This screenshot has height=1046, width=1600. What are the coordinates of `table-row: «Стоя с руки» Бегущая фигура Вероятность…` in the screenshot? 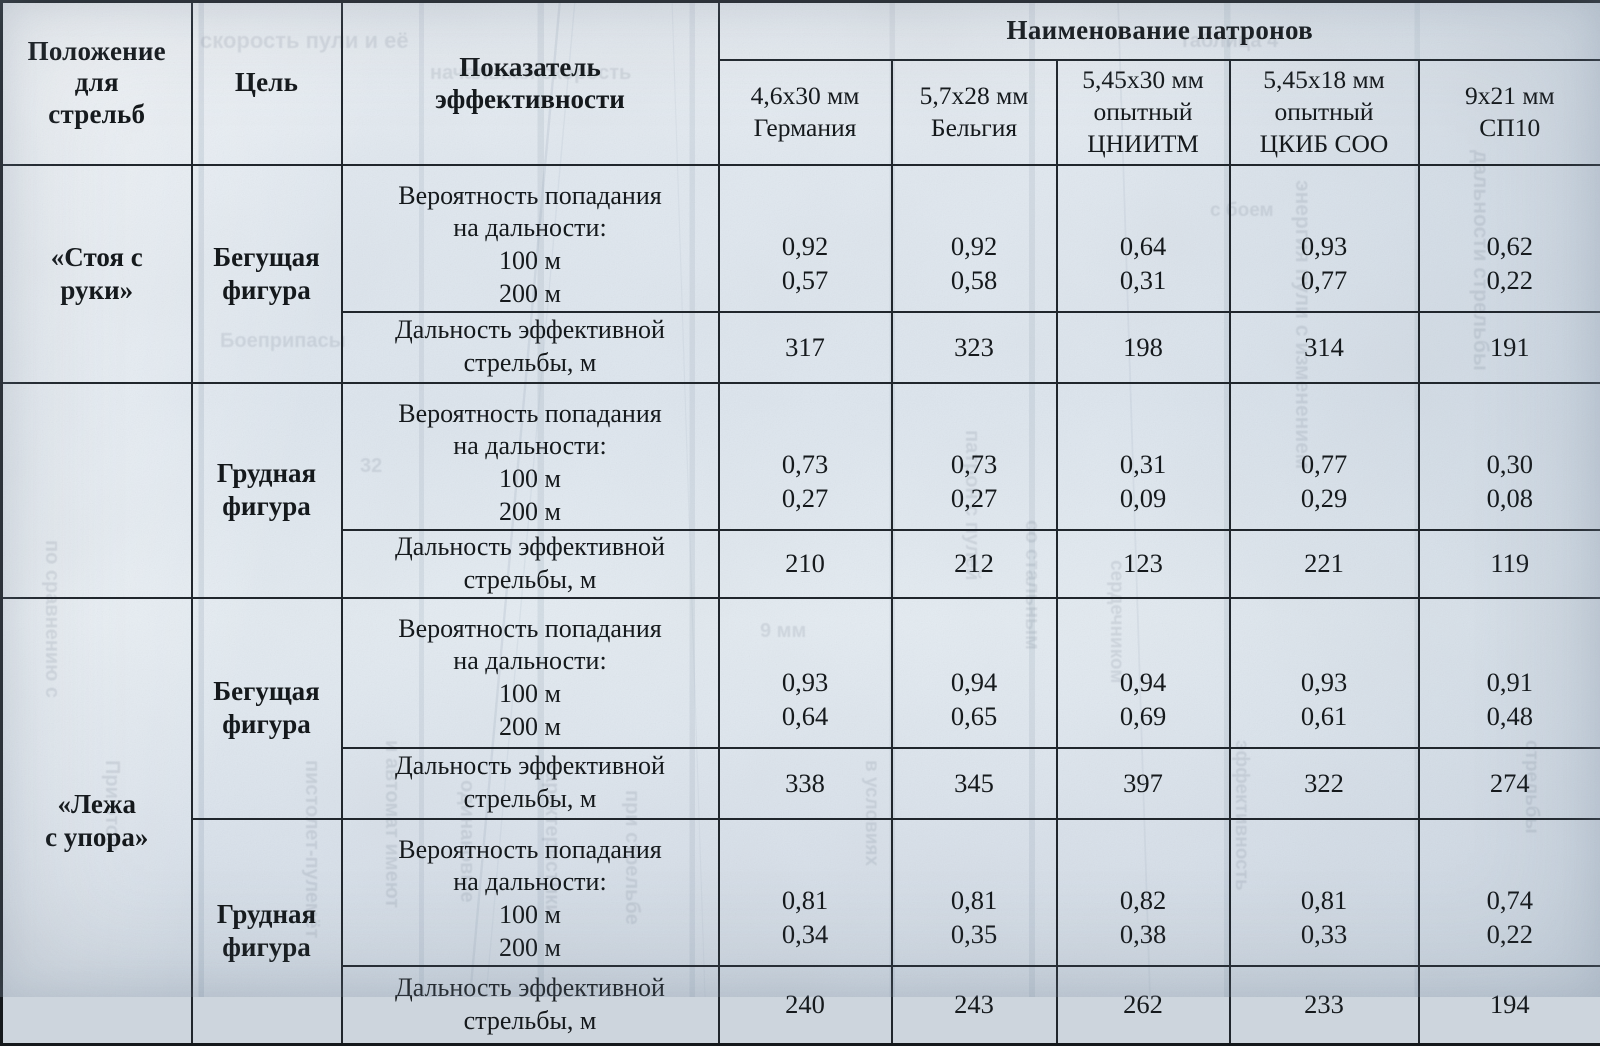 It's located at (801, 238).